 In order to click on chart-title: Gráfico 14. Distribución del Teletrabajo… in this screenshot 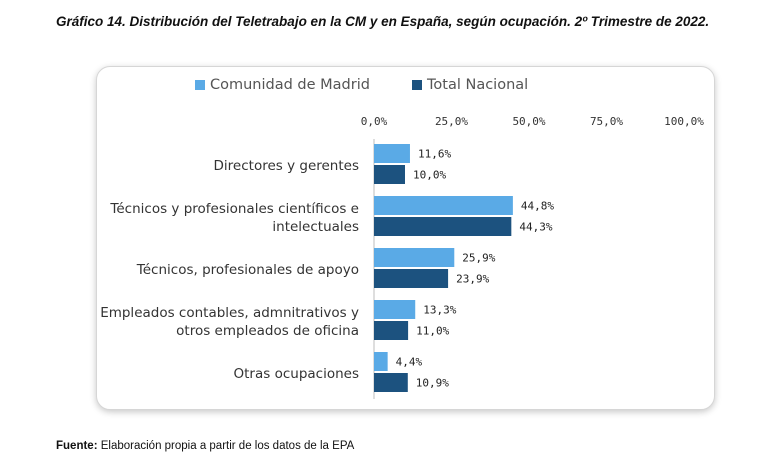, I will do `click(383, 21)`.